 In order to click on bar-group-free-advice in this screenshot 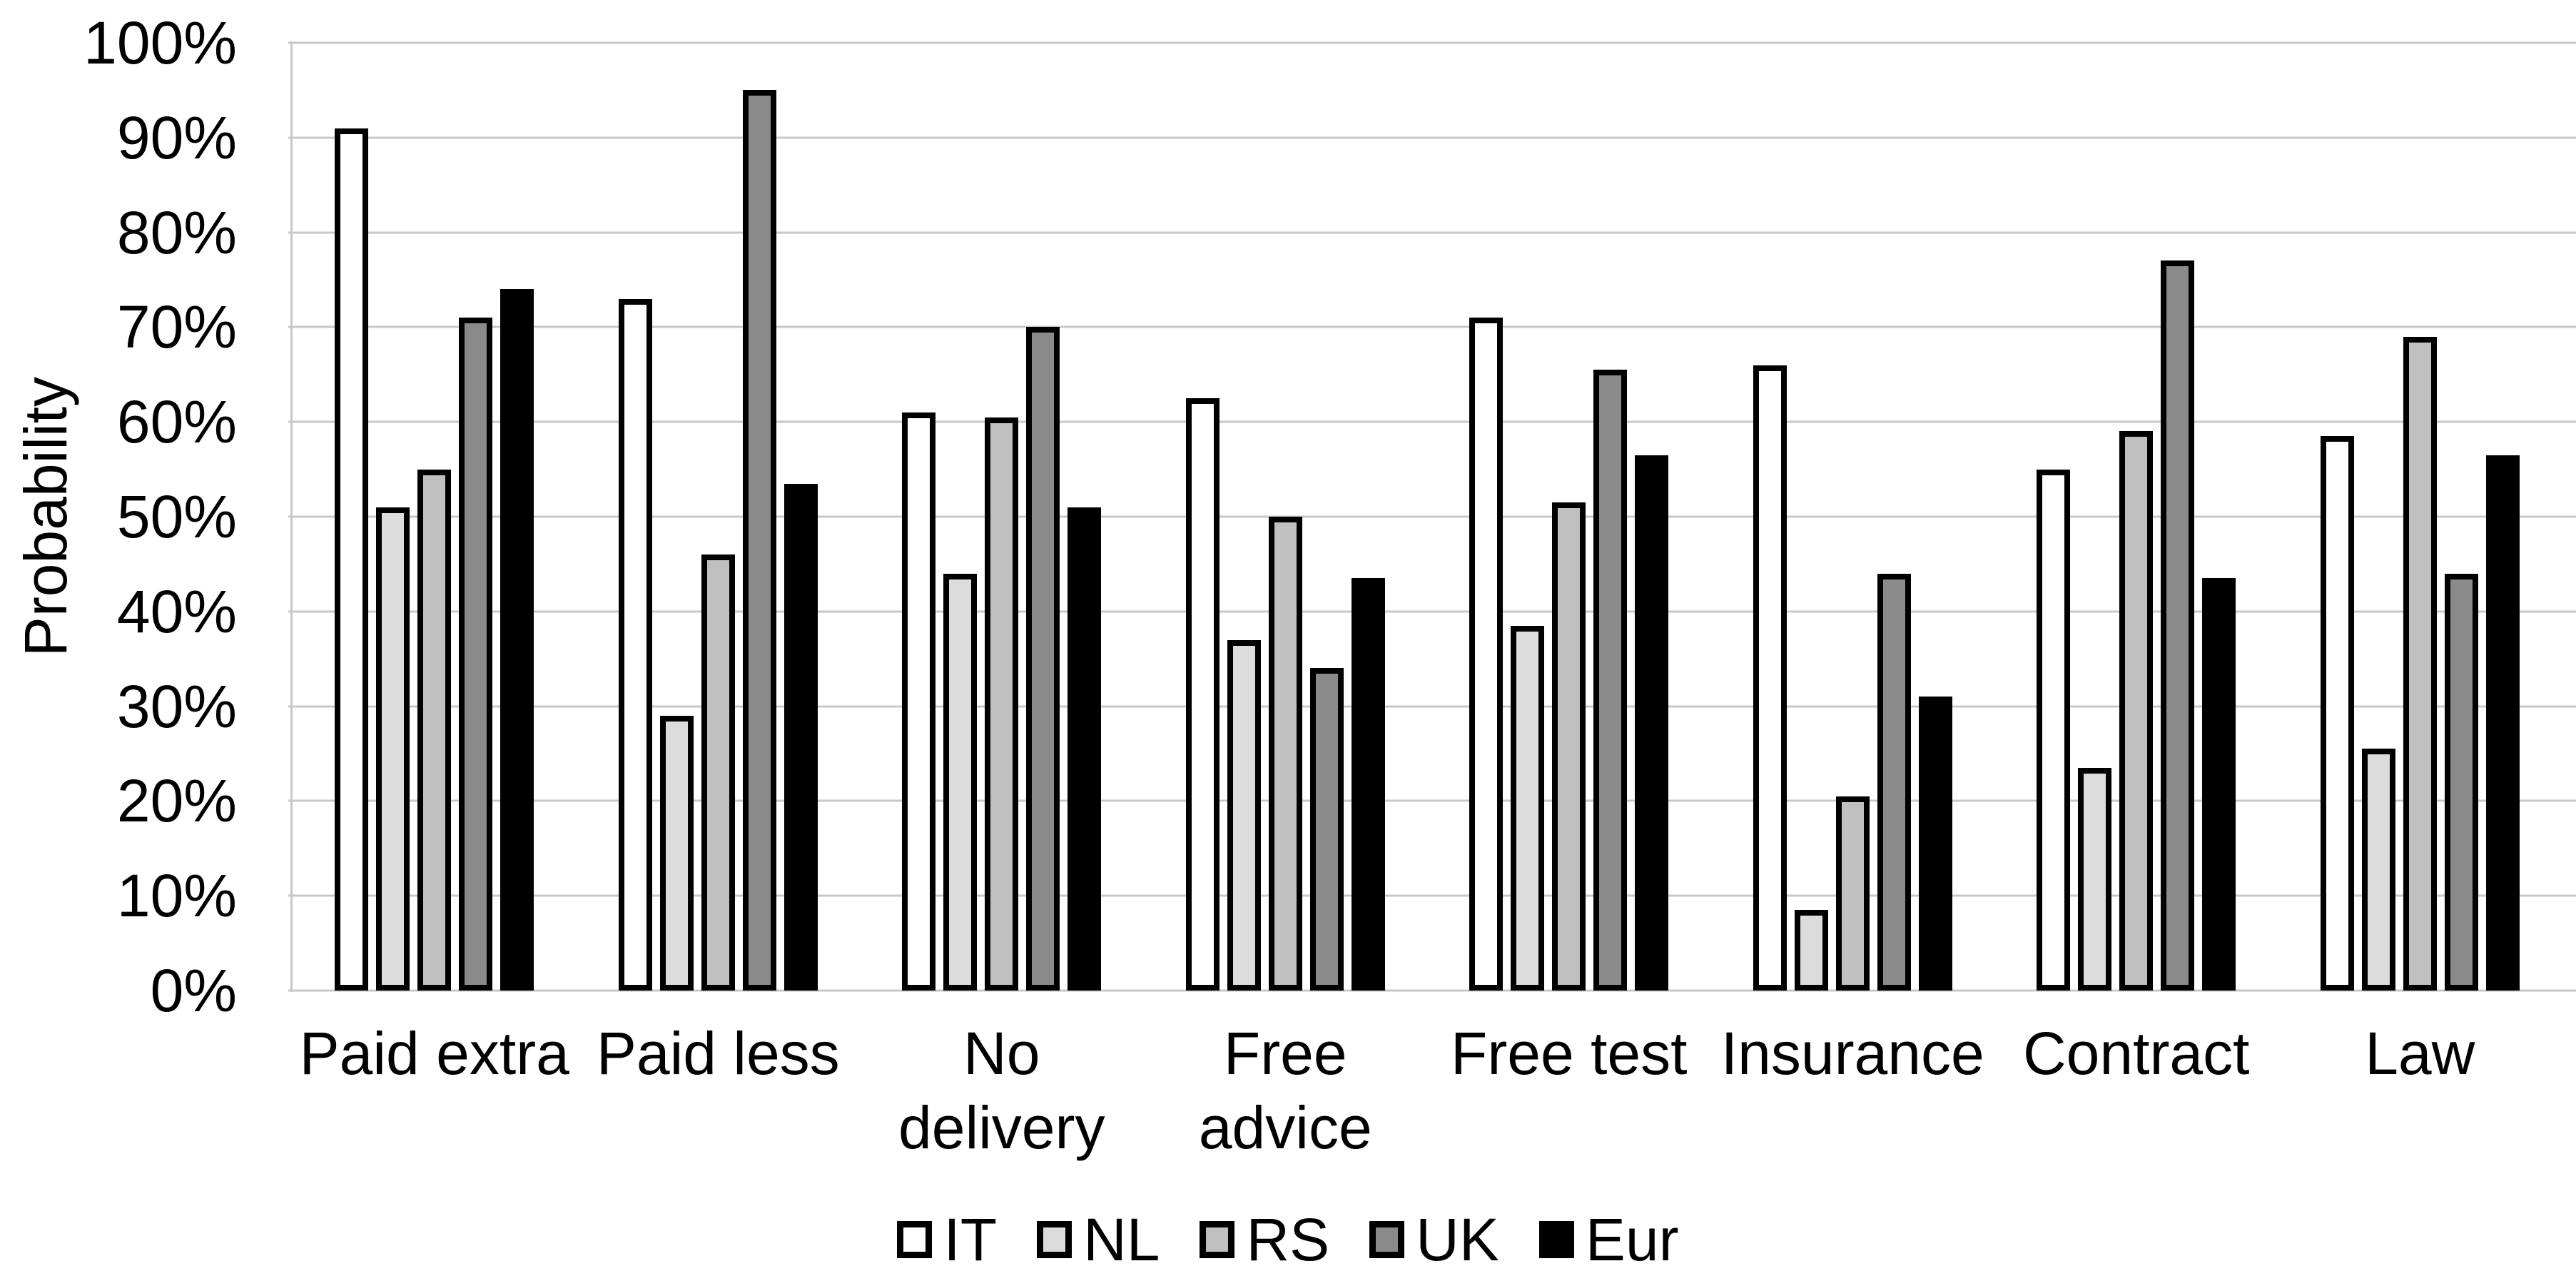, I will do `click(1286, 517)`.